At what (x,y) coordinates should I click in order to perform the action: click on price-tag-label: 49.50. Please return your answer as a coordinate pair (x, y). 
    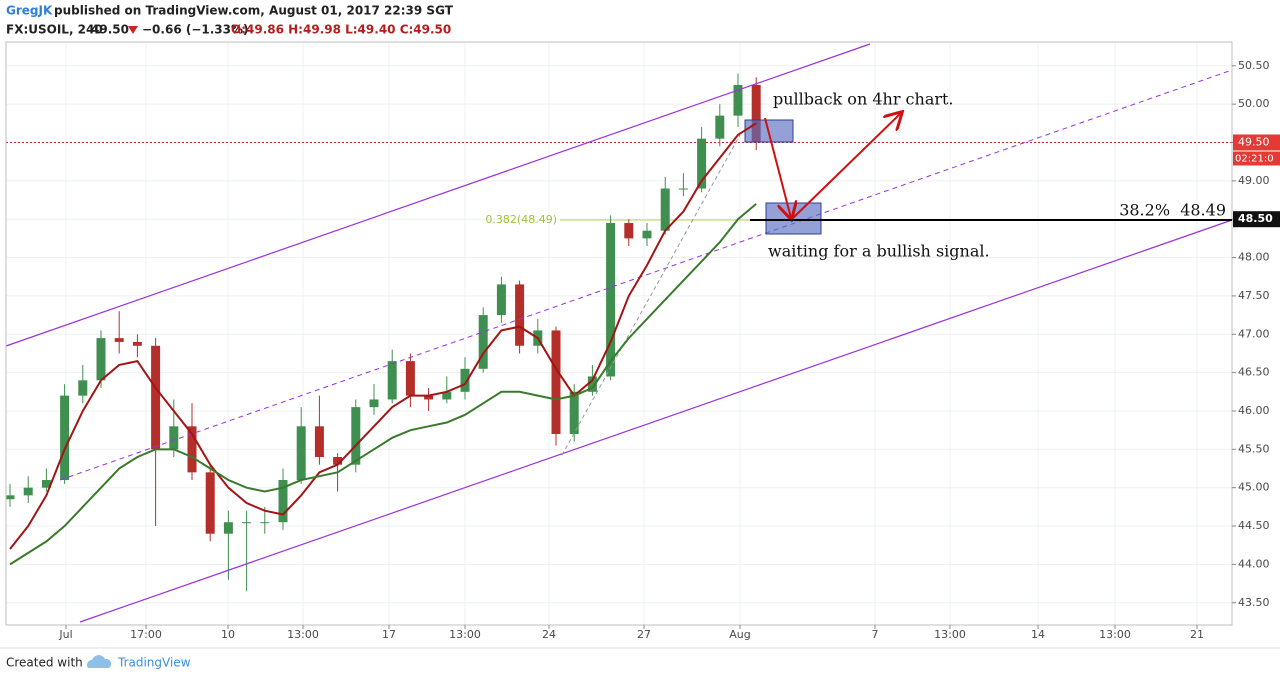
    Looking at the image, I should click on (1254, 141).